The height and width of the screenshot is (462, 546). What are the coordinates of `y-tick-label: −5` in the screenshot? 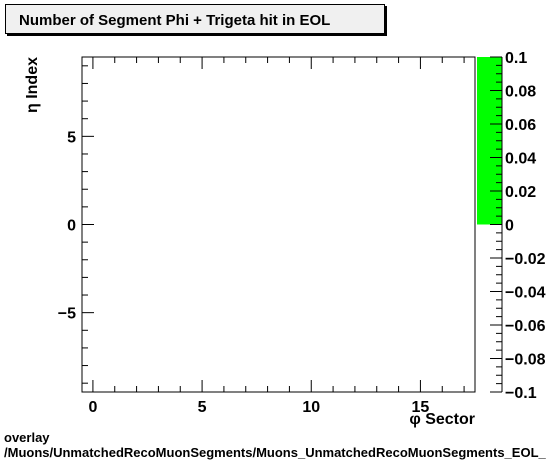 It's located at (67, 314).